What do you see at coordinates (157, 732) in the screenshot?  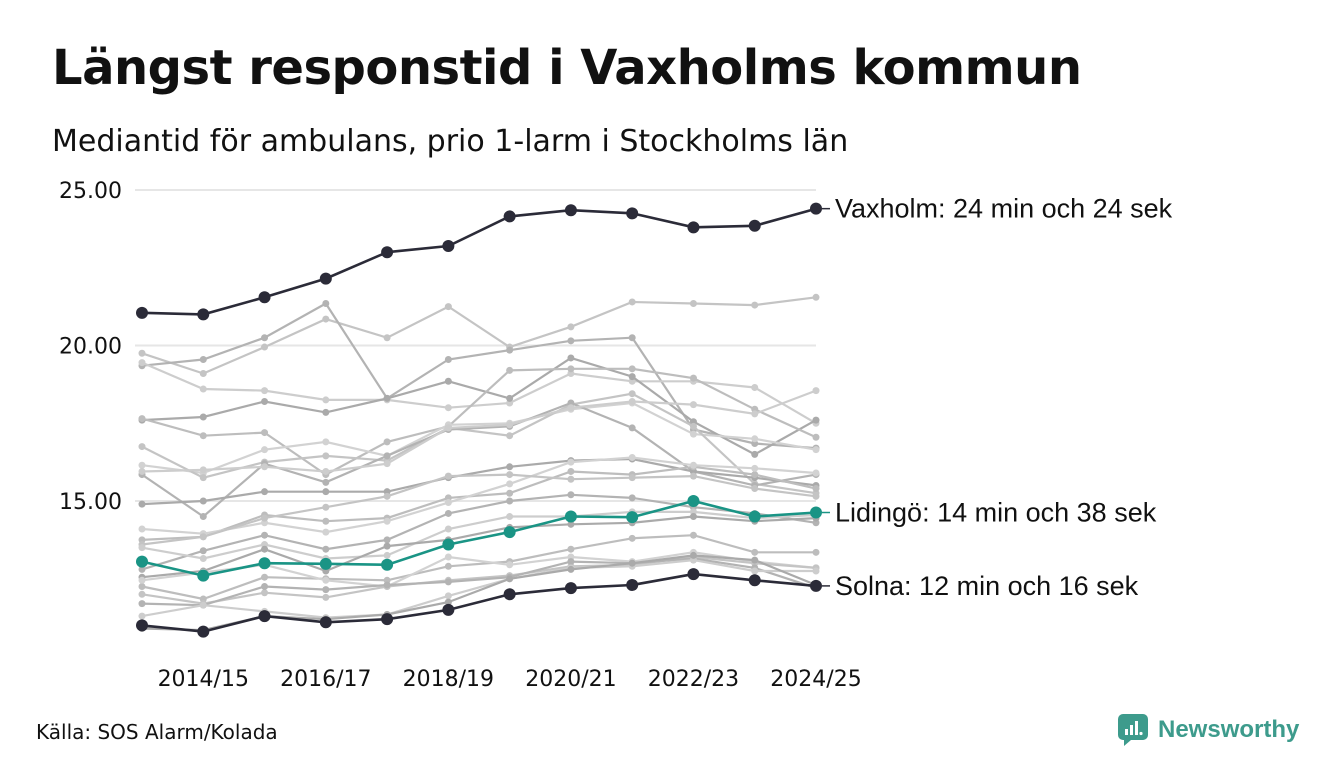 I see `source-note: Källa: SOS Alarm/Kolada` at bounding box center [157, 732].